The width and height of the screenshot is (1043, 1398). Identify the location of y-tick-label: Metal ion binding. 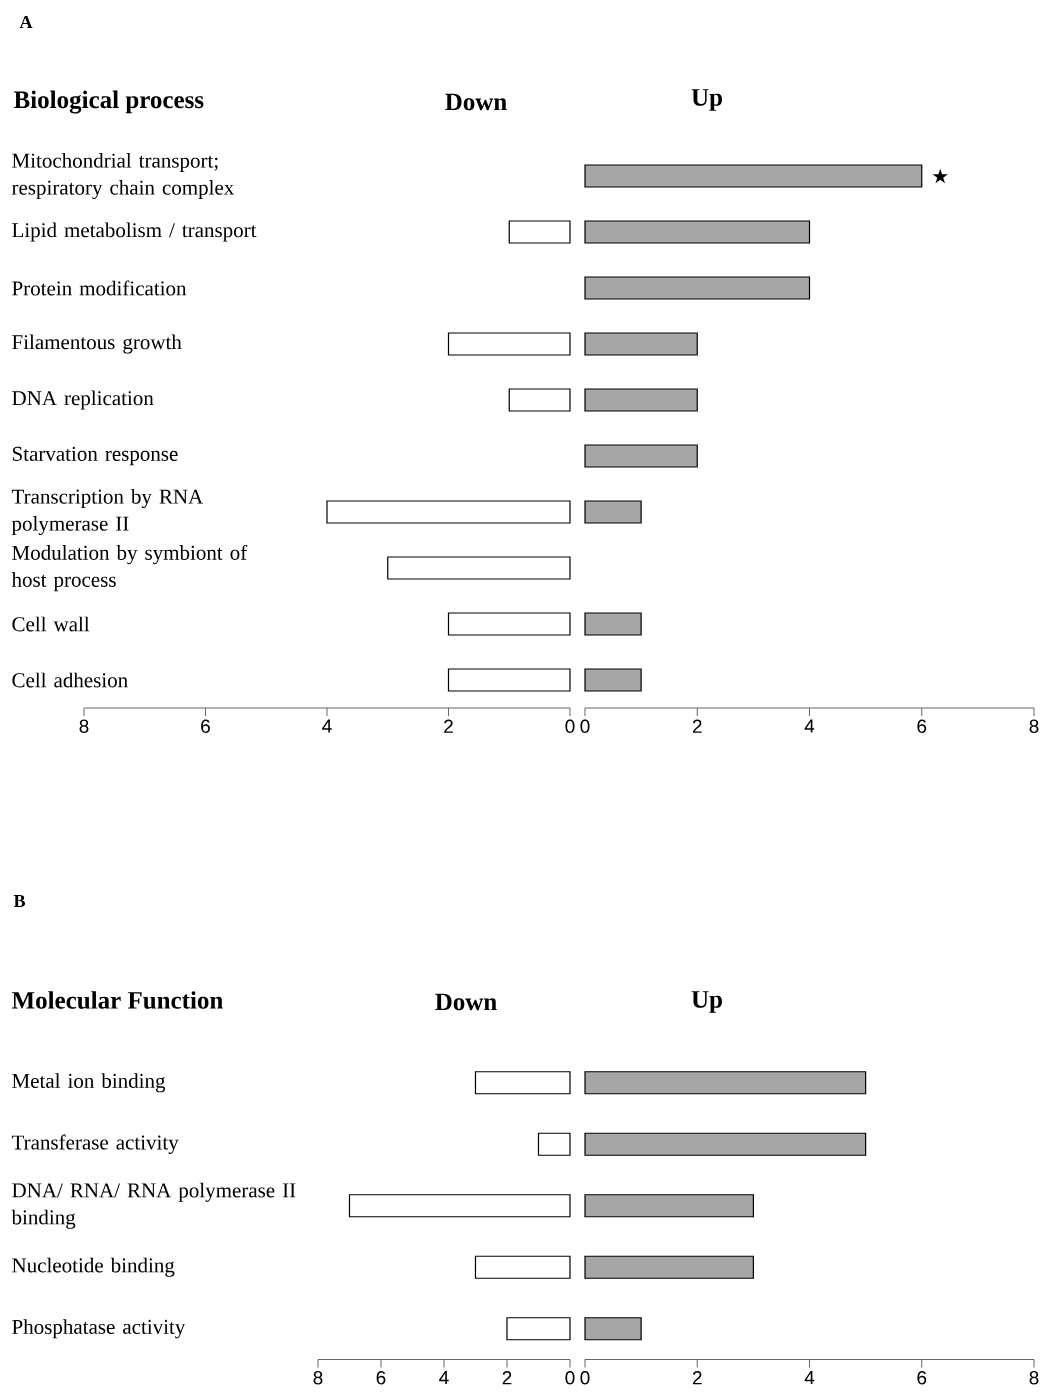
(89, 1083).